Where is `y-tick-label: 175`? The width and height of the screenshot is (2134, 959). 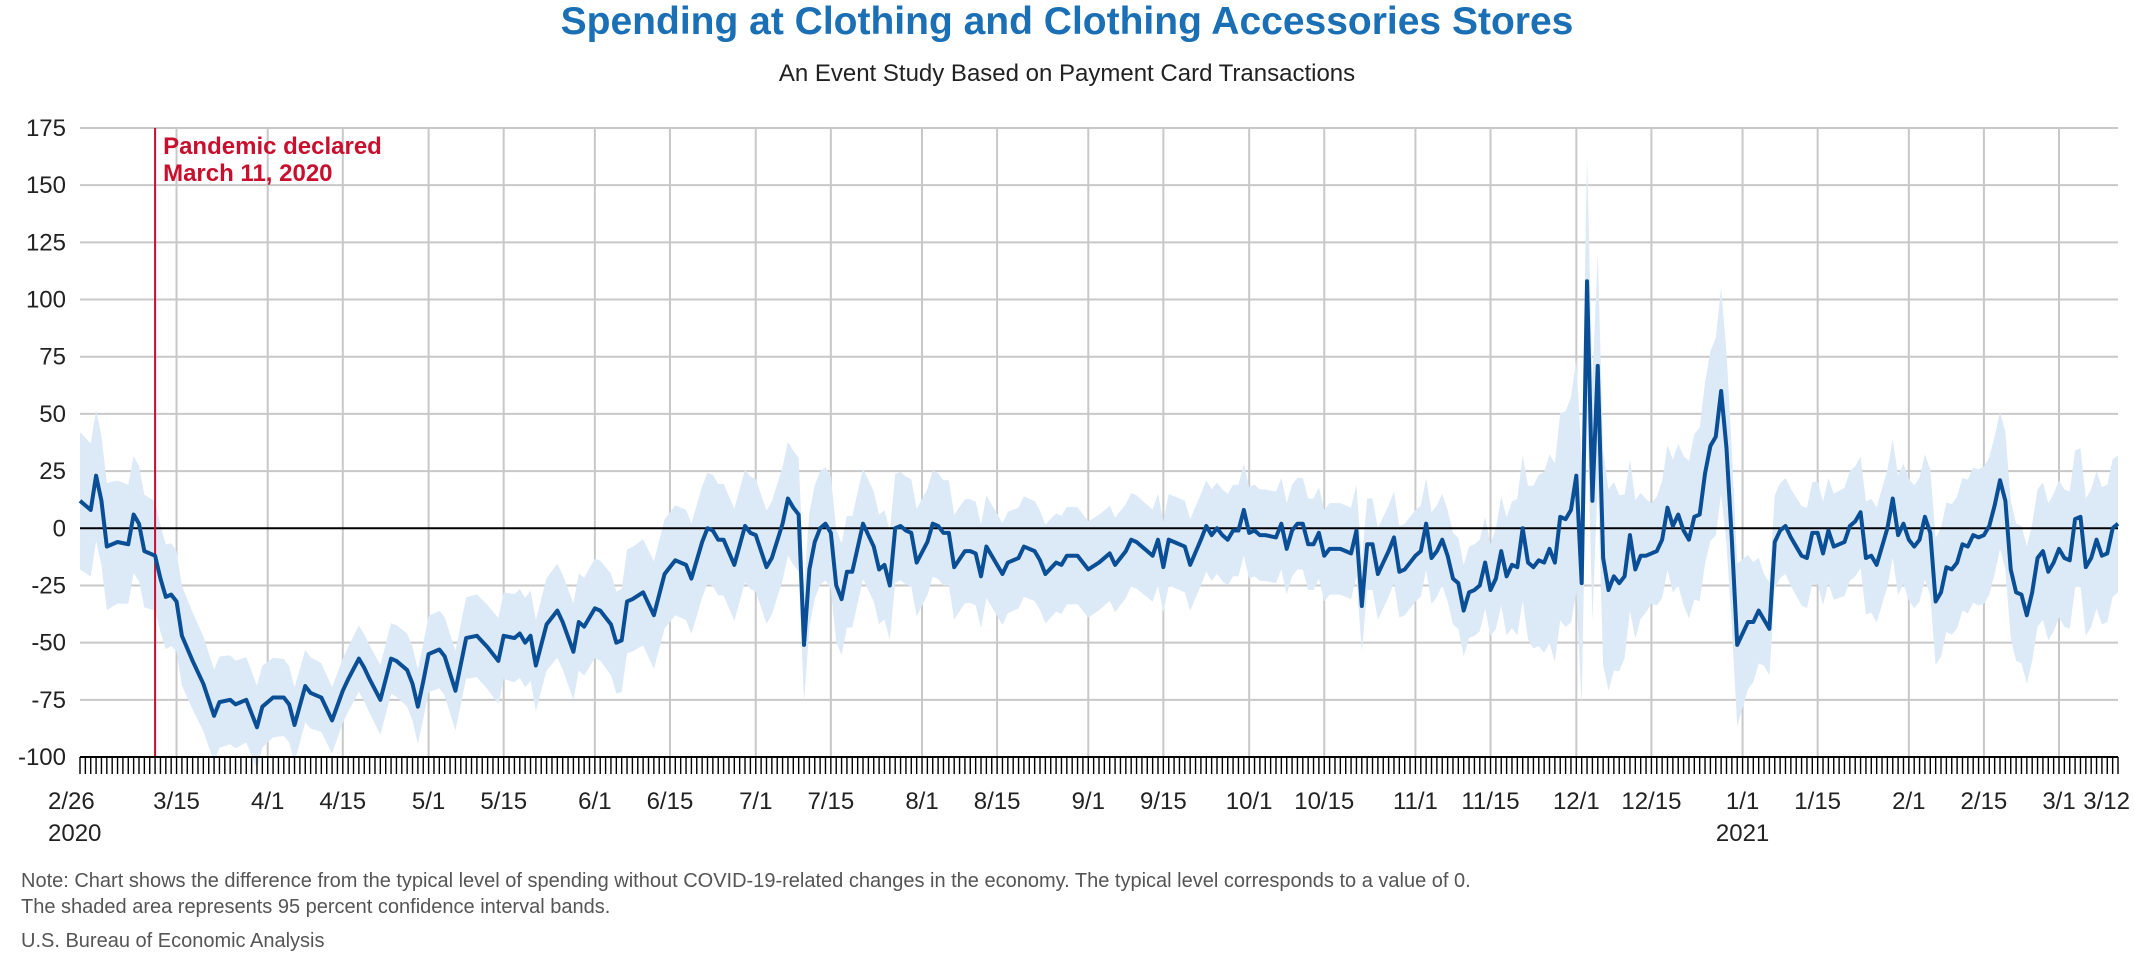
y-tick-label: 175 is located at coordinates (46, 128).